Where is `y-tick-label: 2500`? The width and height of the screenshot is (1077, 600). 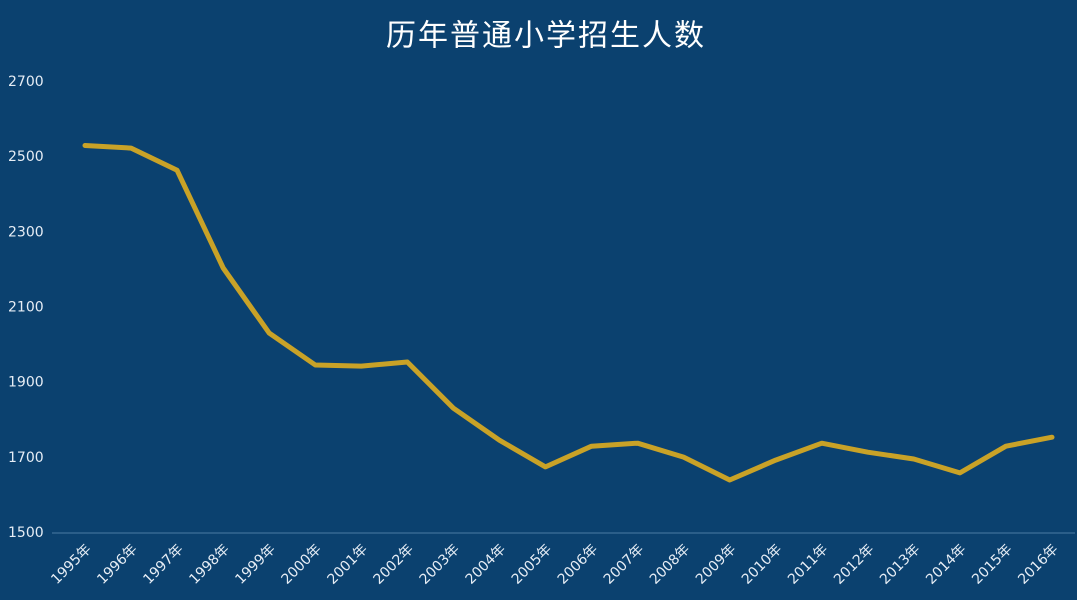
y-tick-label: 2500 is located at coordinates (26, 157).